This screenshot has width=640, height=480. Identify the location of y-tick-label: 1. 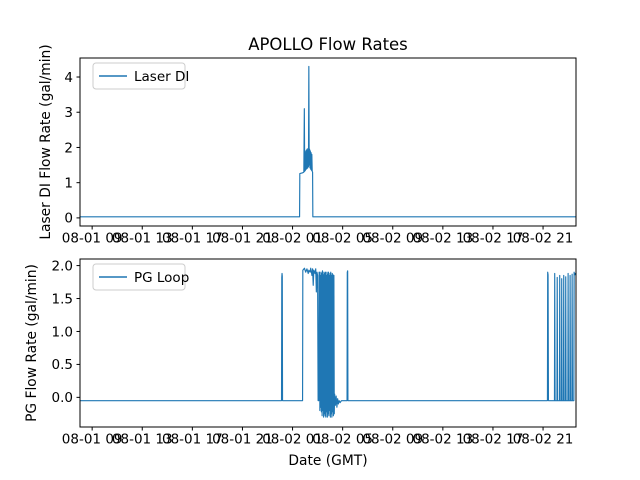
(68, 183).